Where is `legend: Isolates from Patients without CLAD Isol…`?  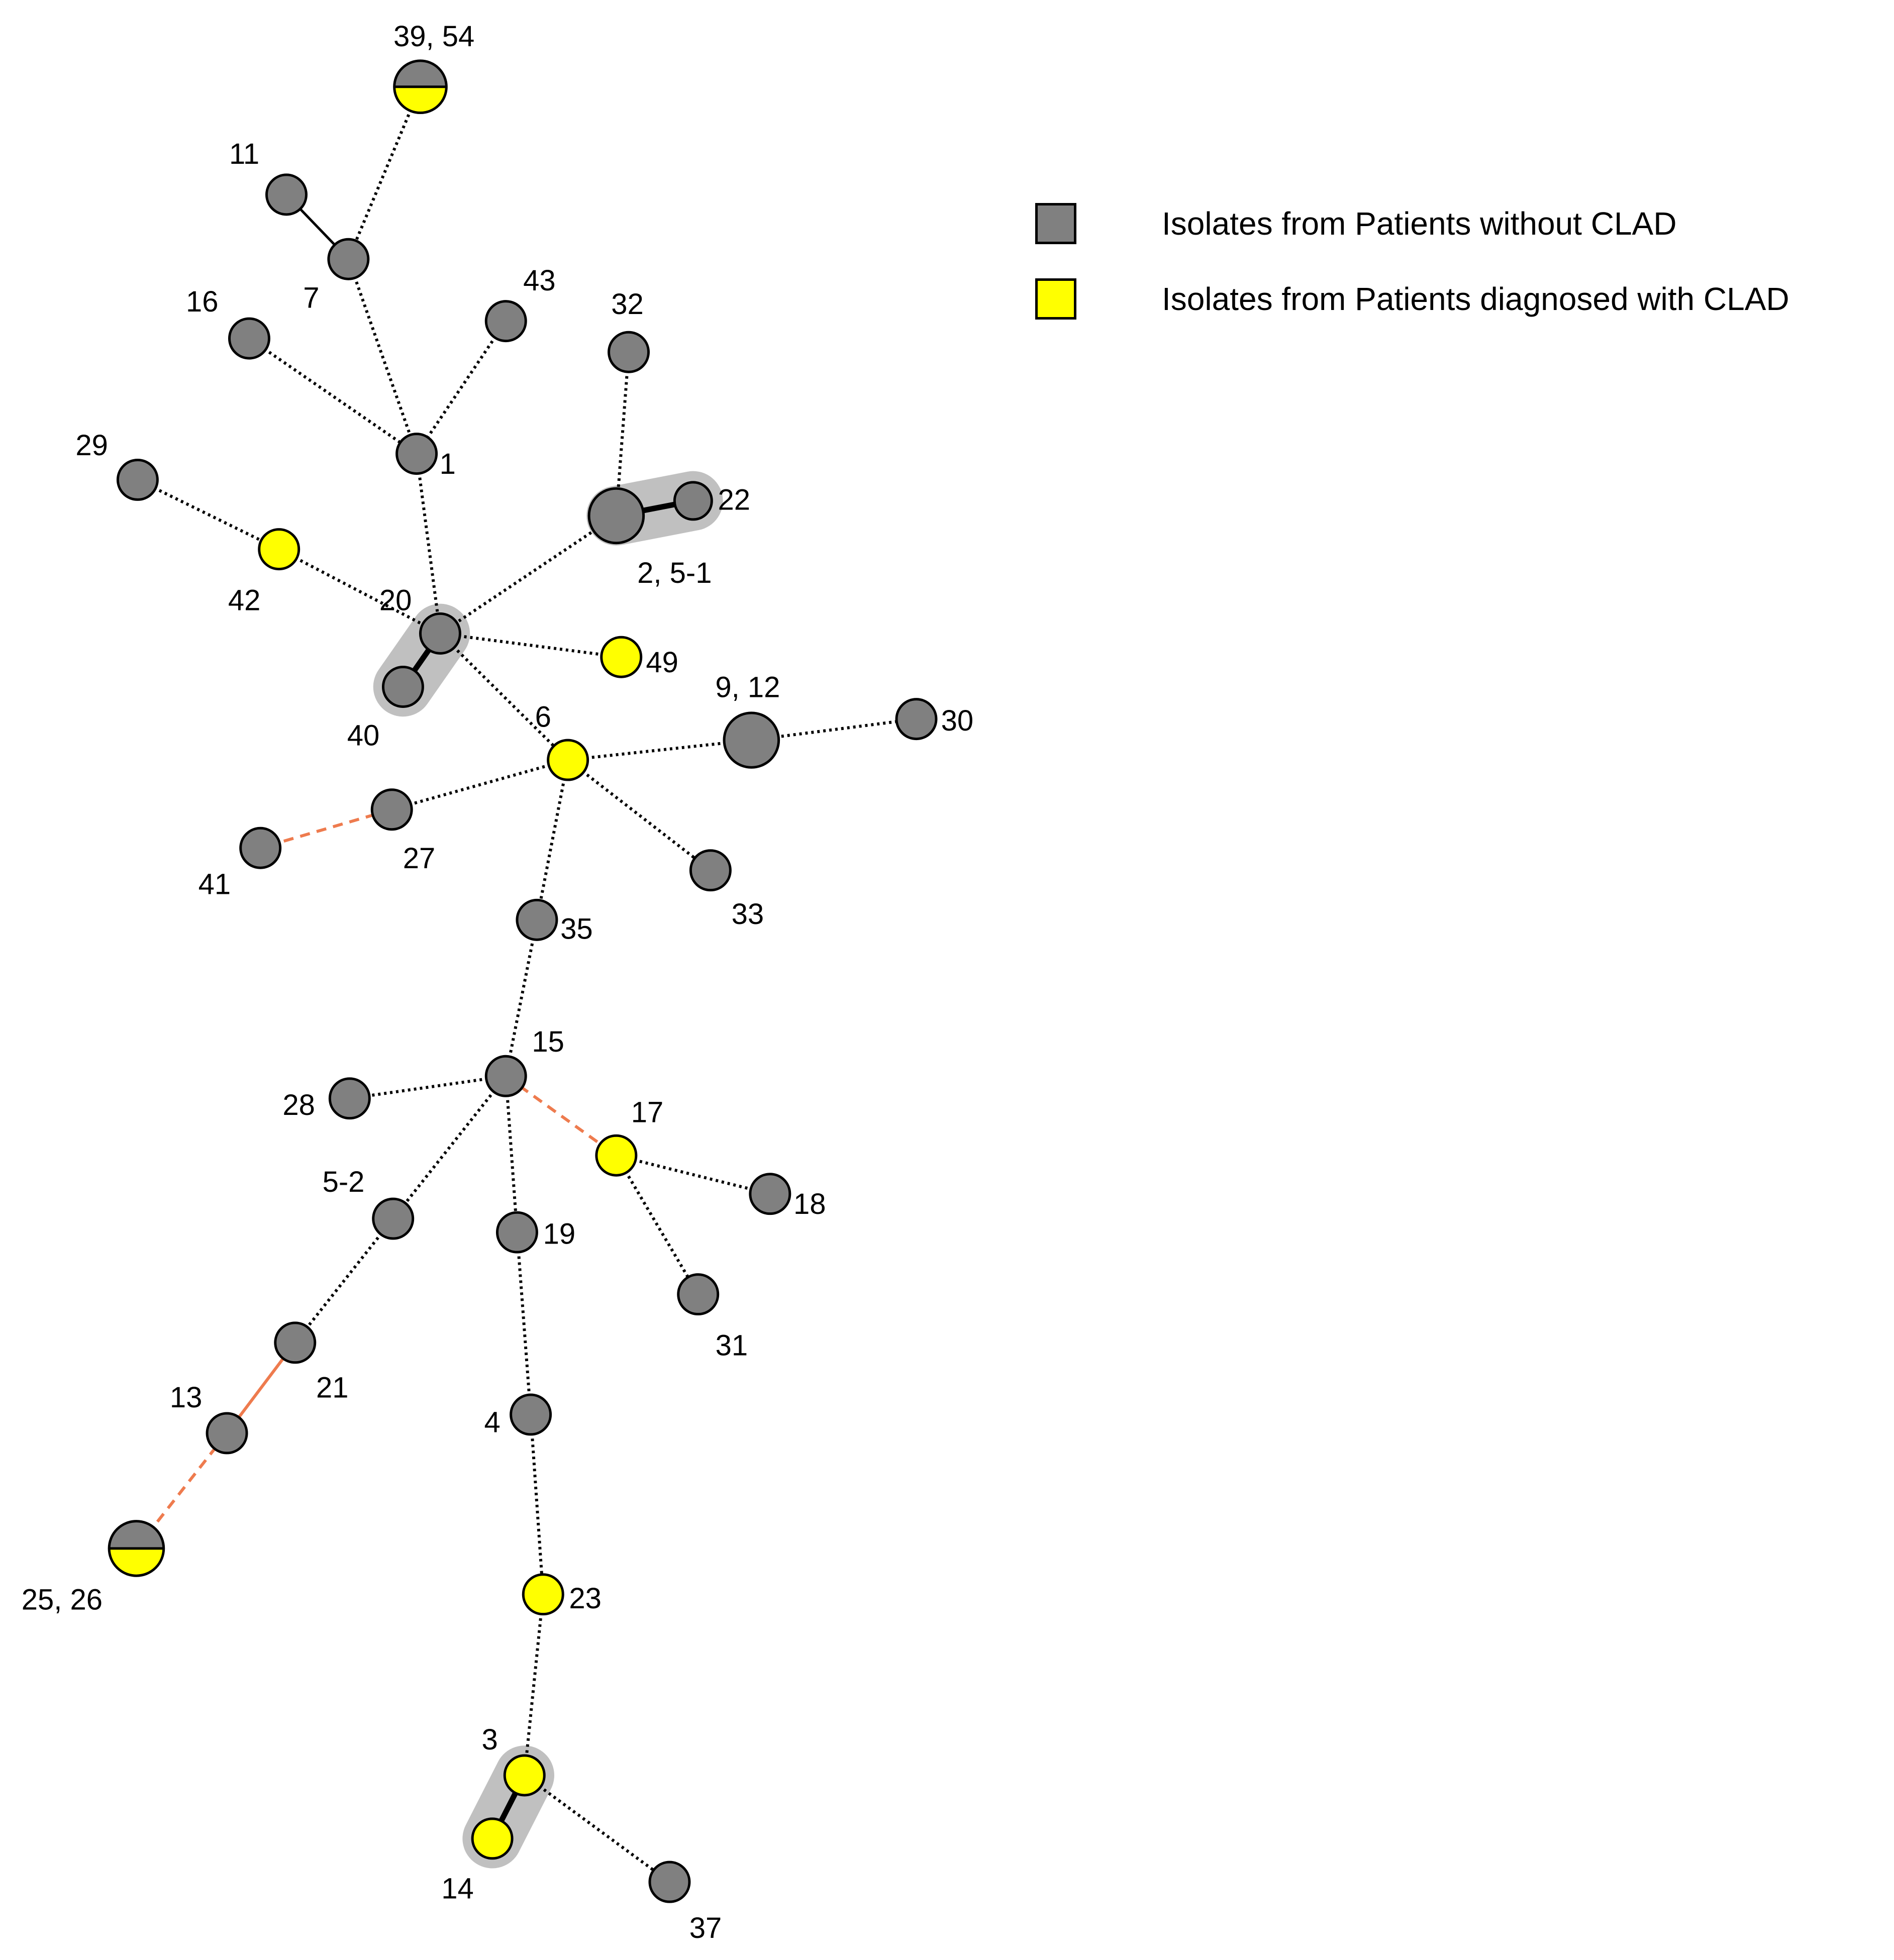
legend: Isolates from Patients without CLAD Isol… is located at coordinates (1412, 273).